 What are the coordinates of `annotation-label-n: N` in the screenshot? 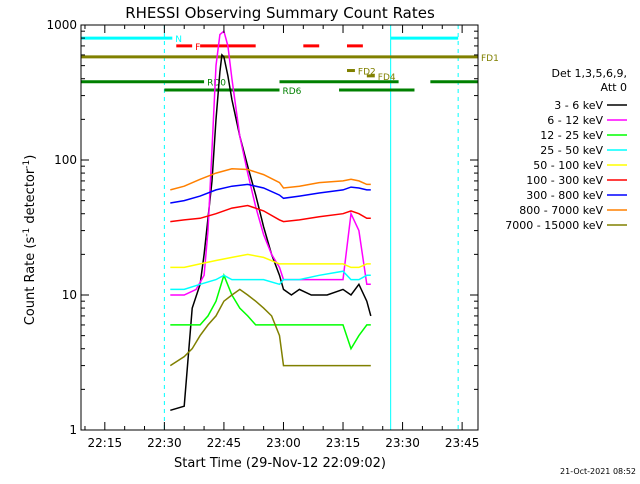 It's located at (178, 40).